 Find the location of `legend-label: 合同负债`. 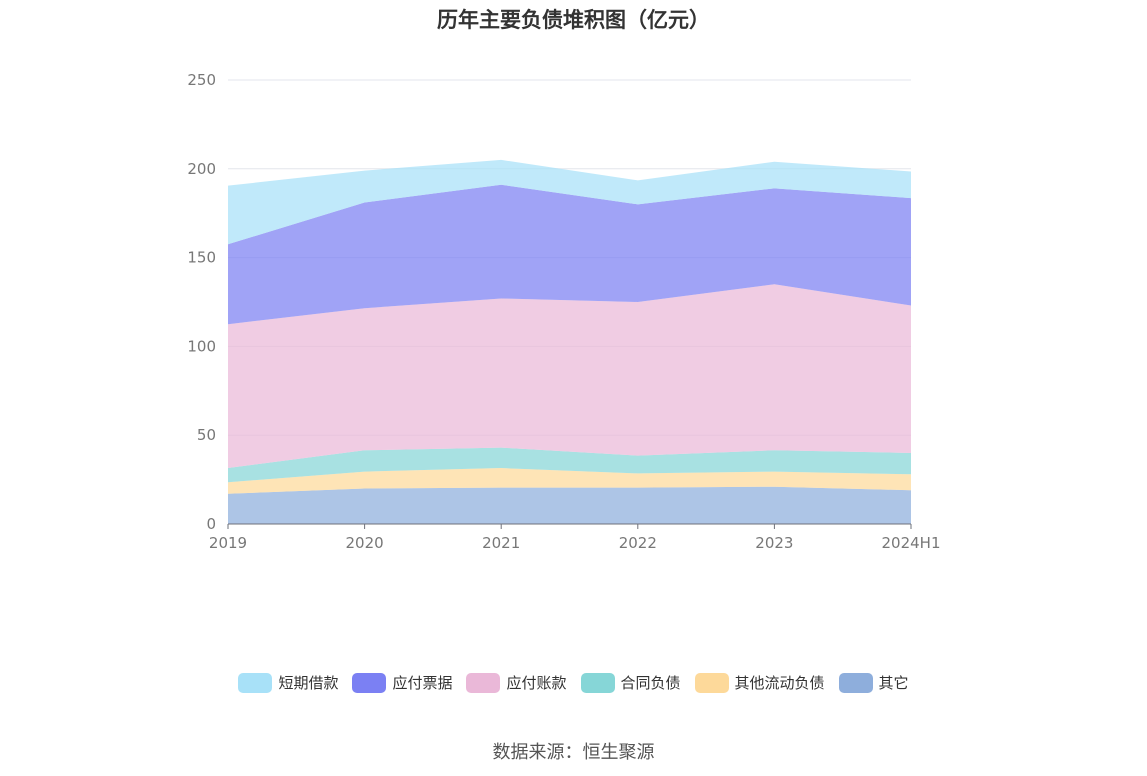

legend-label: 合同负债 is located at coordinates (650, 683).